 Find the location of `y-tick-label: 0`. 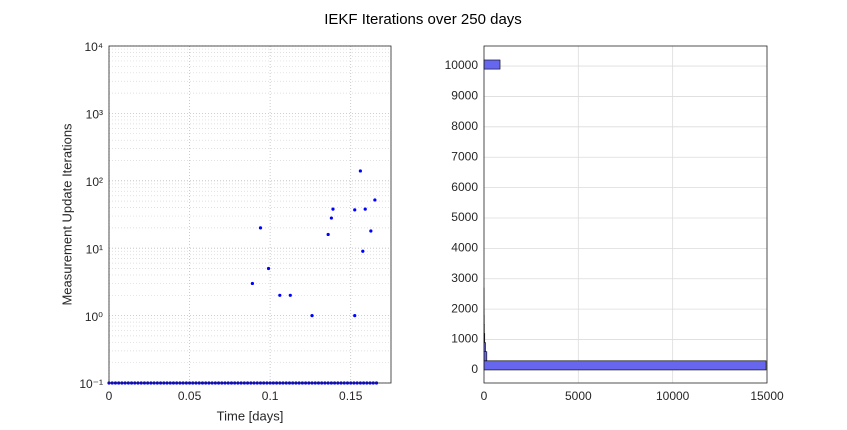

y-tick-label: 0 is located at coordinates (474, 369).